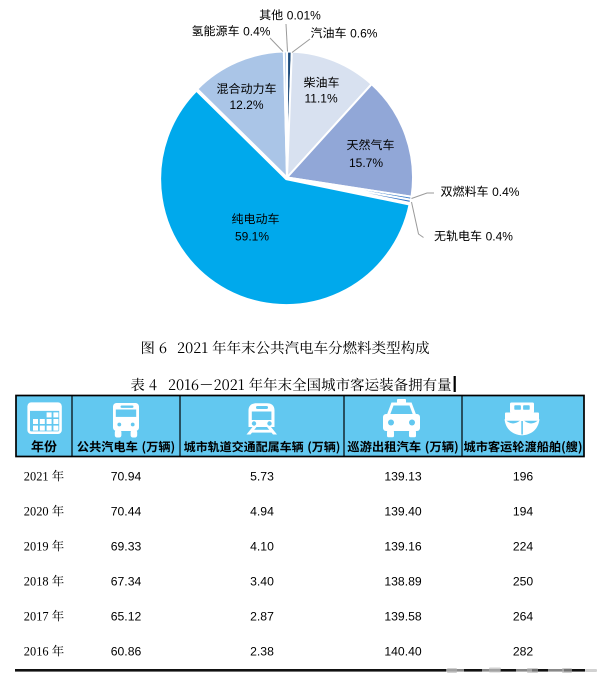 The image size is (600, 680). Describe the element at coordinates (126, 546) in the screenshot. I see `svg-text: 69.33` at that location.